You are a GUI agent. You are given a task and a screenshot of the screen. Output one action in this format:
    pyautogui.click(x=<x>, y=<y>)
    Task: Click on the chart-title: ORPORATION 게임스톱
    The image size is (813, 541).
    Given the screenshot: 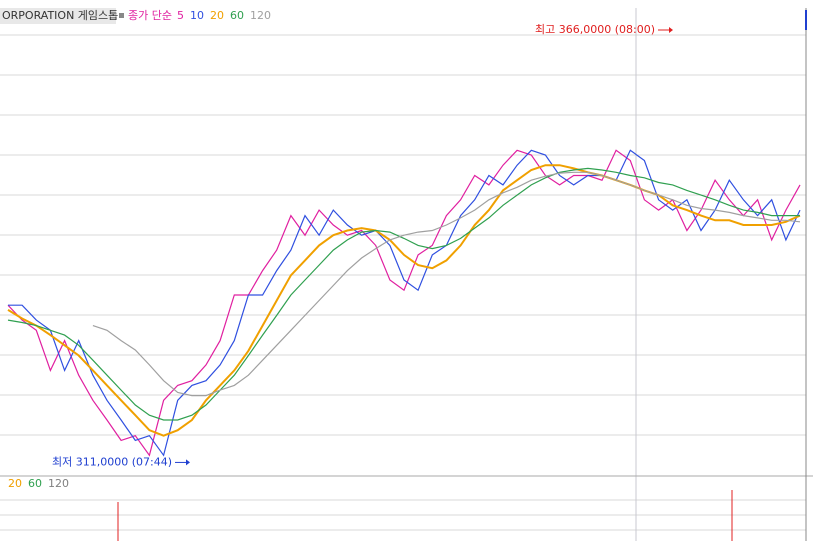 What is the action you would take?
    pyautogui.click(x=60, y=15)
    